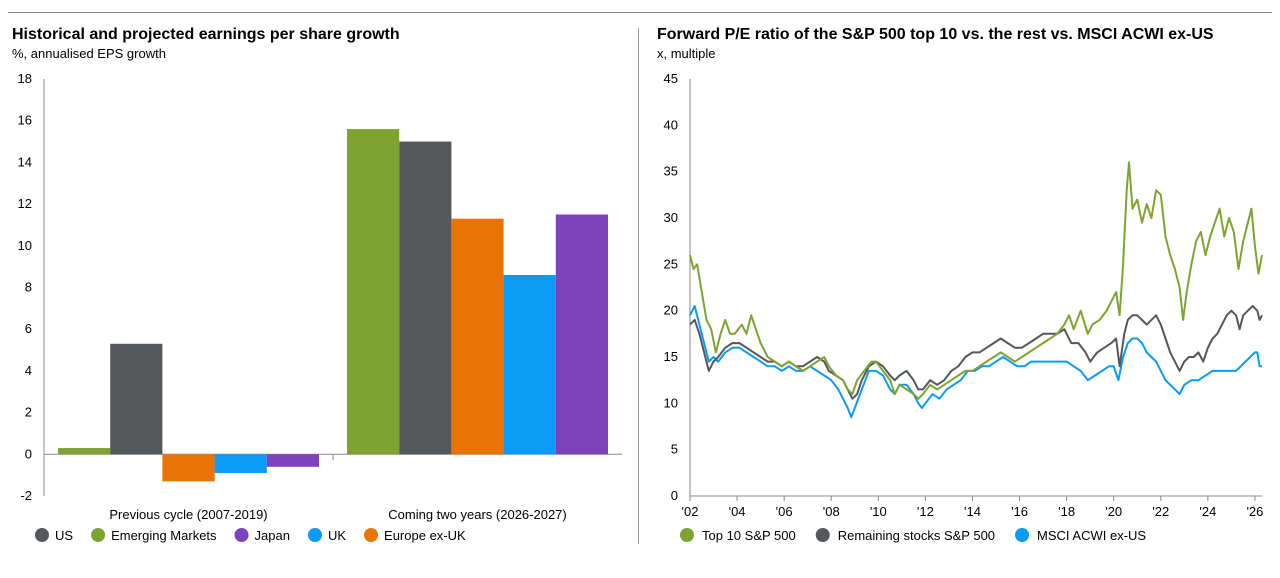 The image size is (1280, 578). Describe the element at coordinates (640, 12) in the screenshot. I see `top-rule` at that location.